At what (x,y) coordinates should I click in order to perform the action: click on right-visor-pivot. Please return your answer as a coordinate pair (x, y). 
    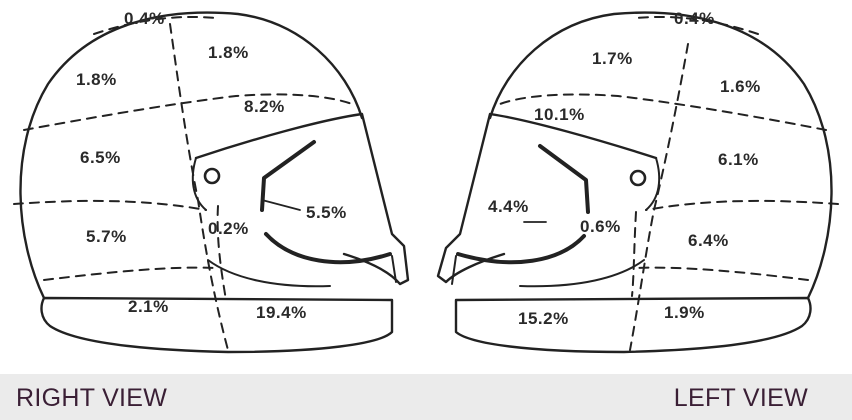
    Looking at the image, I should click on (212, 176).